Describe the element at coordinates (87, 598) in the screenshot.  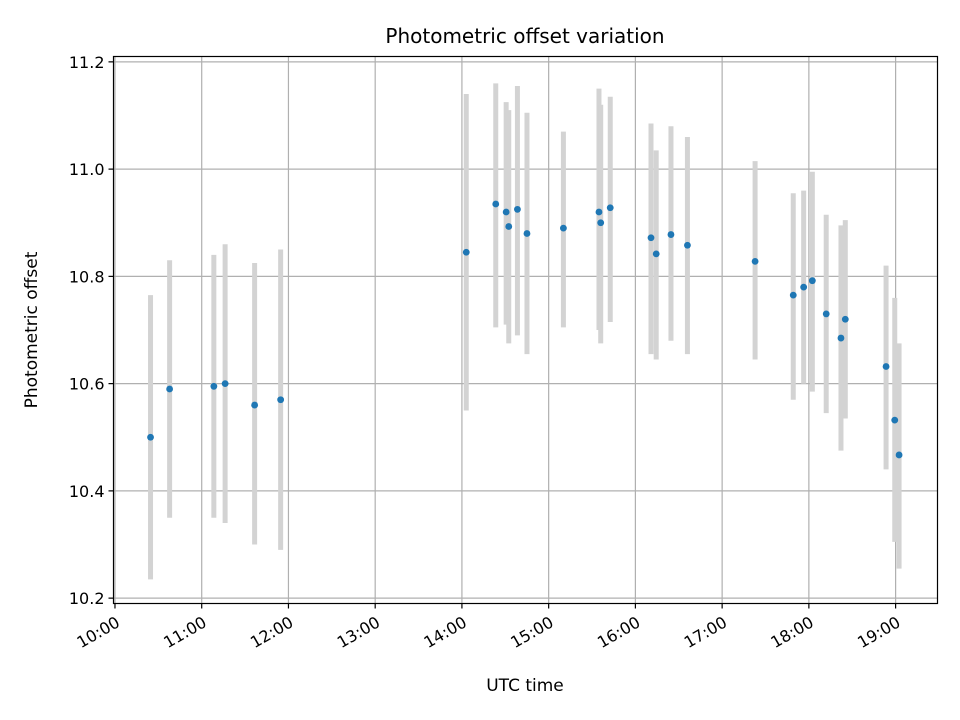
I see `y-tick-label-0: 10.2` at that location.